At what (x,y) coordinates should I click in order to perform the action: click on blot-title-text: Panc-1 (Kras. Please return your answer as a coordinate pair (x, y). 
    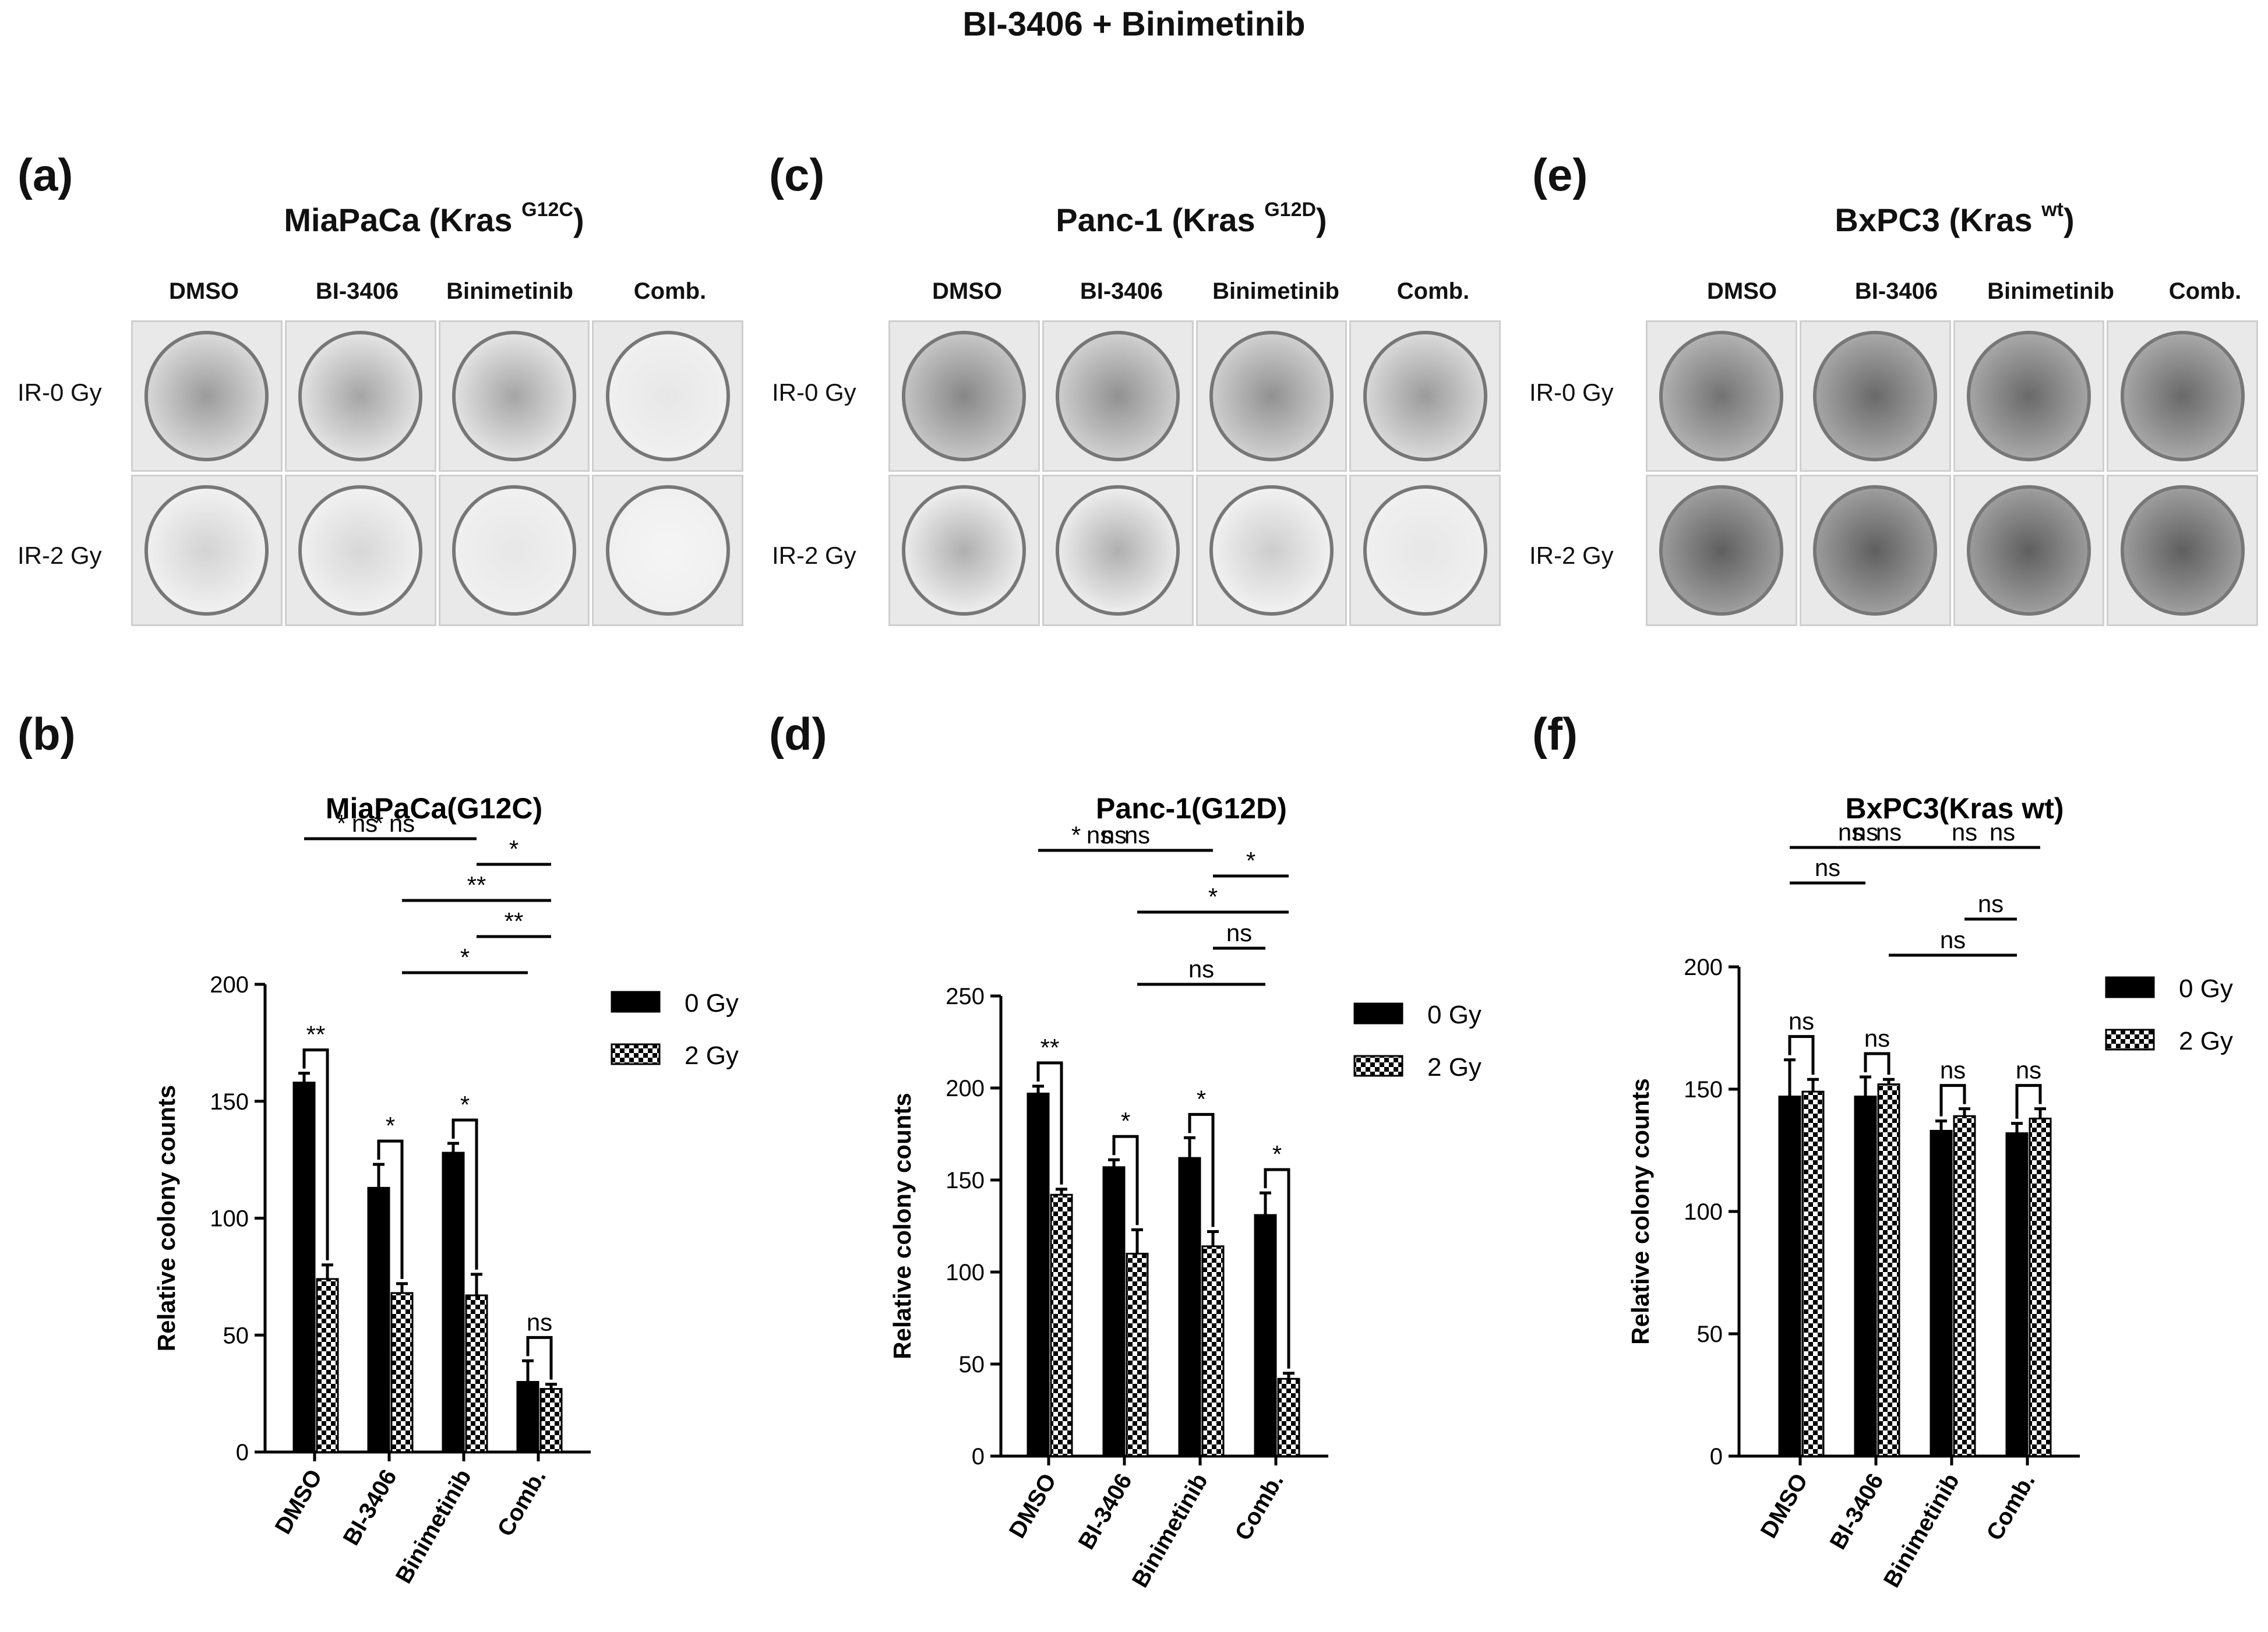
    Looking at the image, I should click on (1160, 220).